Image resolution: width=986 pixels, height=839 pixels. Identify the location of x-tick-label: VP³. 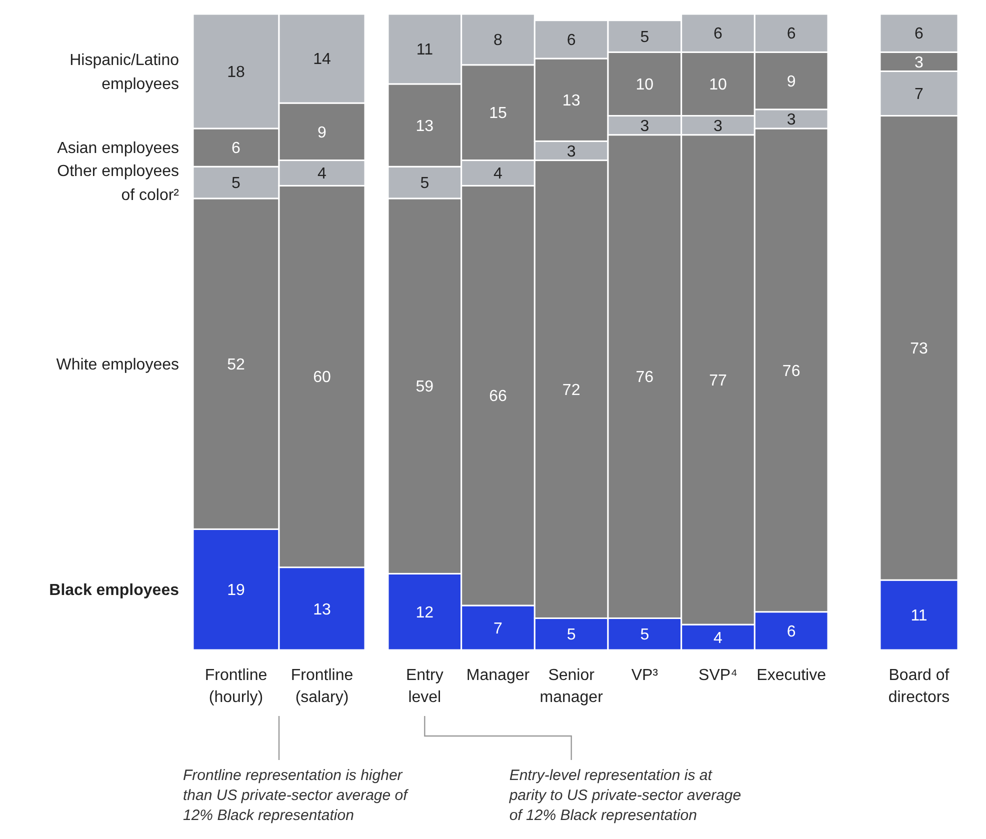
(645, 675).